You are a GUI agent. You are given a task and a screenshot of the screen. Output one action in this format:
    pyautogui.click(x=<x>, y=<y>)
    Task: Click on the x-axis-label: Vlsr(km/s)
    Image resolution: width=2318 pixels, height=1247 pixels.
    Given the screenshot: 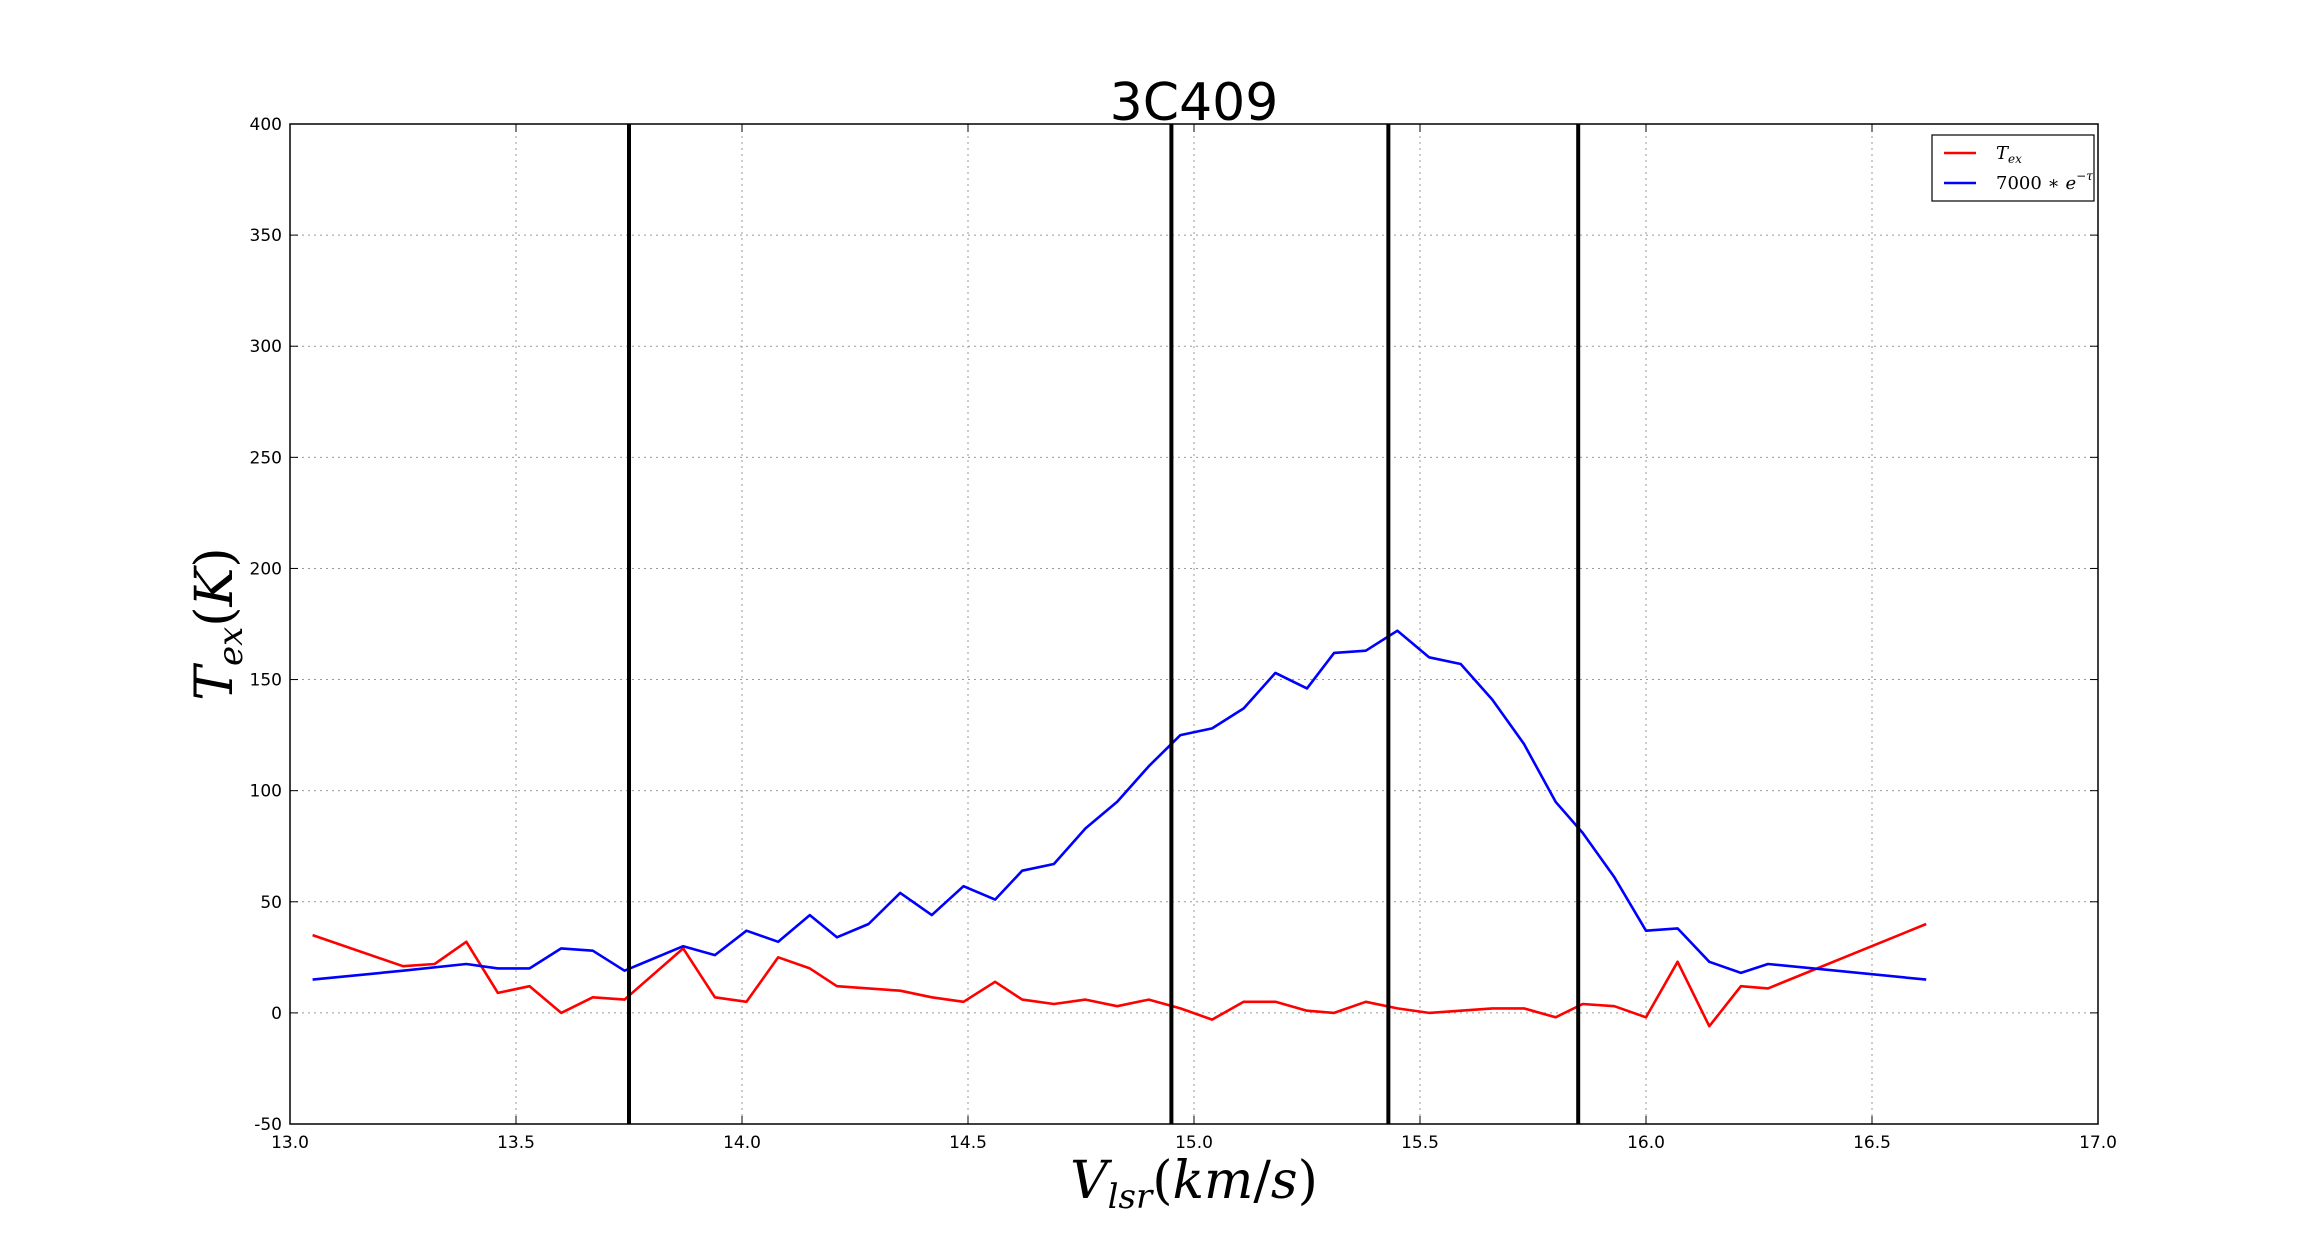 What is the action you would take?
    pyautogui.click(x=1194, y=1184)
    